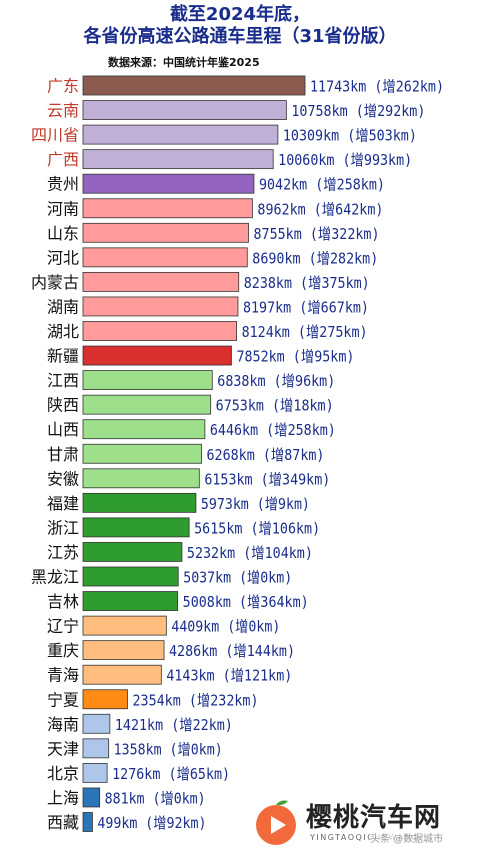 Image resolution: width=480 pixels, height=853 pixels. Describe the element at coordinates (229, 676) in the screenshot. I see `value-label: 4143km (增121km)` at that location.